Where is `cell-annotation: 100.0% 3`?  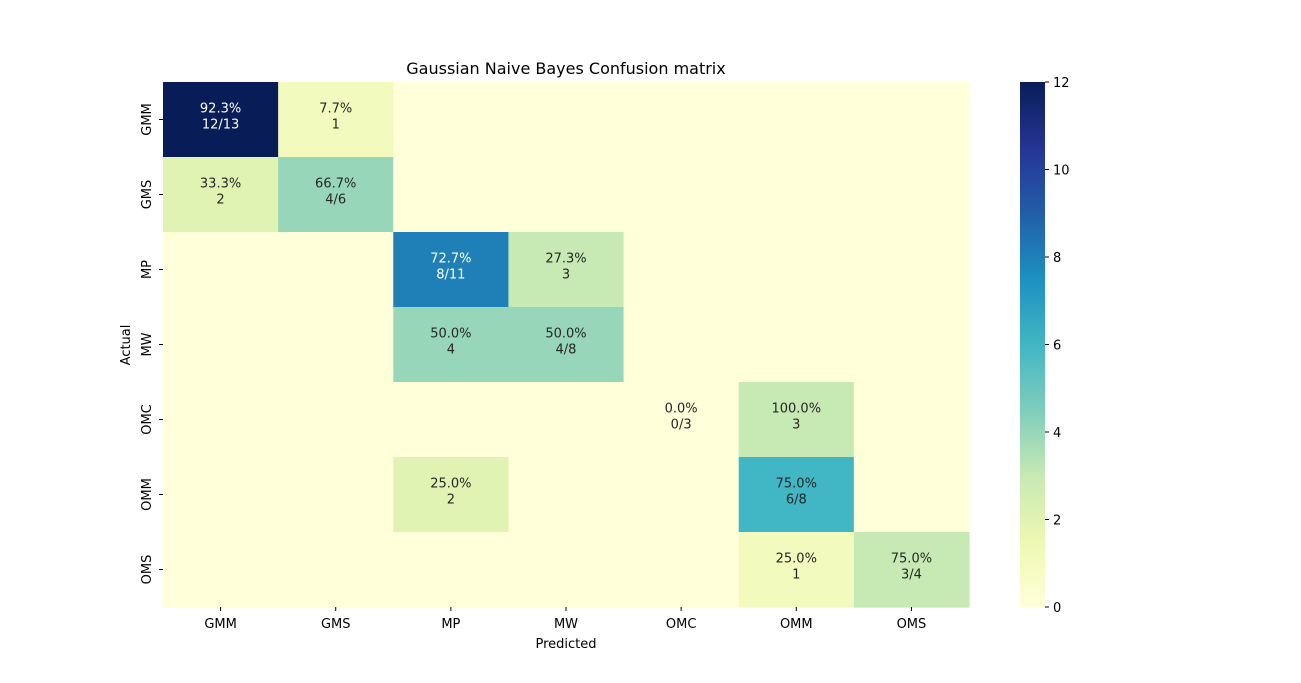 cell-annotation: 100.0% 3 is located at coordinates (796, 417).